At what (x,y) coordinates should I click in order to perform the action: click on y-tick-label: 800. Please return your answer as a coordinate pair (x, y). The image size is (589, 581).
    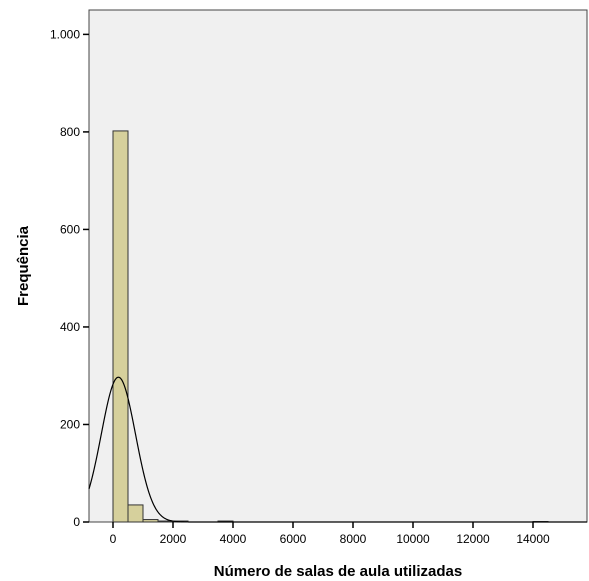
    Looking at the image, I should click on (70, 132).